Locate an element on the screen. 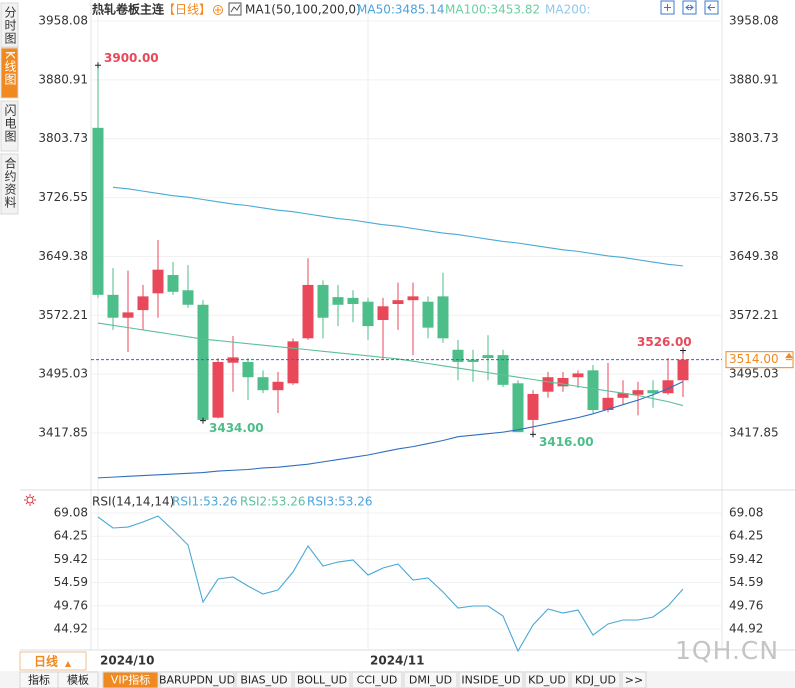  y-tick-label: 3958.08 is located at coordinates (63, 21).